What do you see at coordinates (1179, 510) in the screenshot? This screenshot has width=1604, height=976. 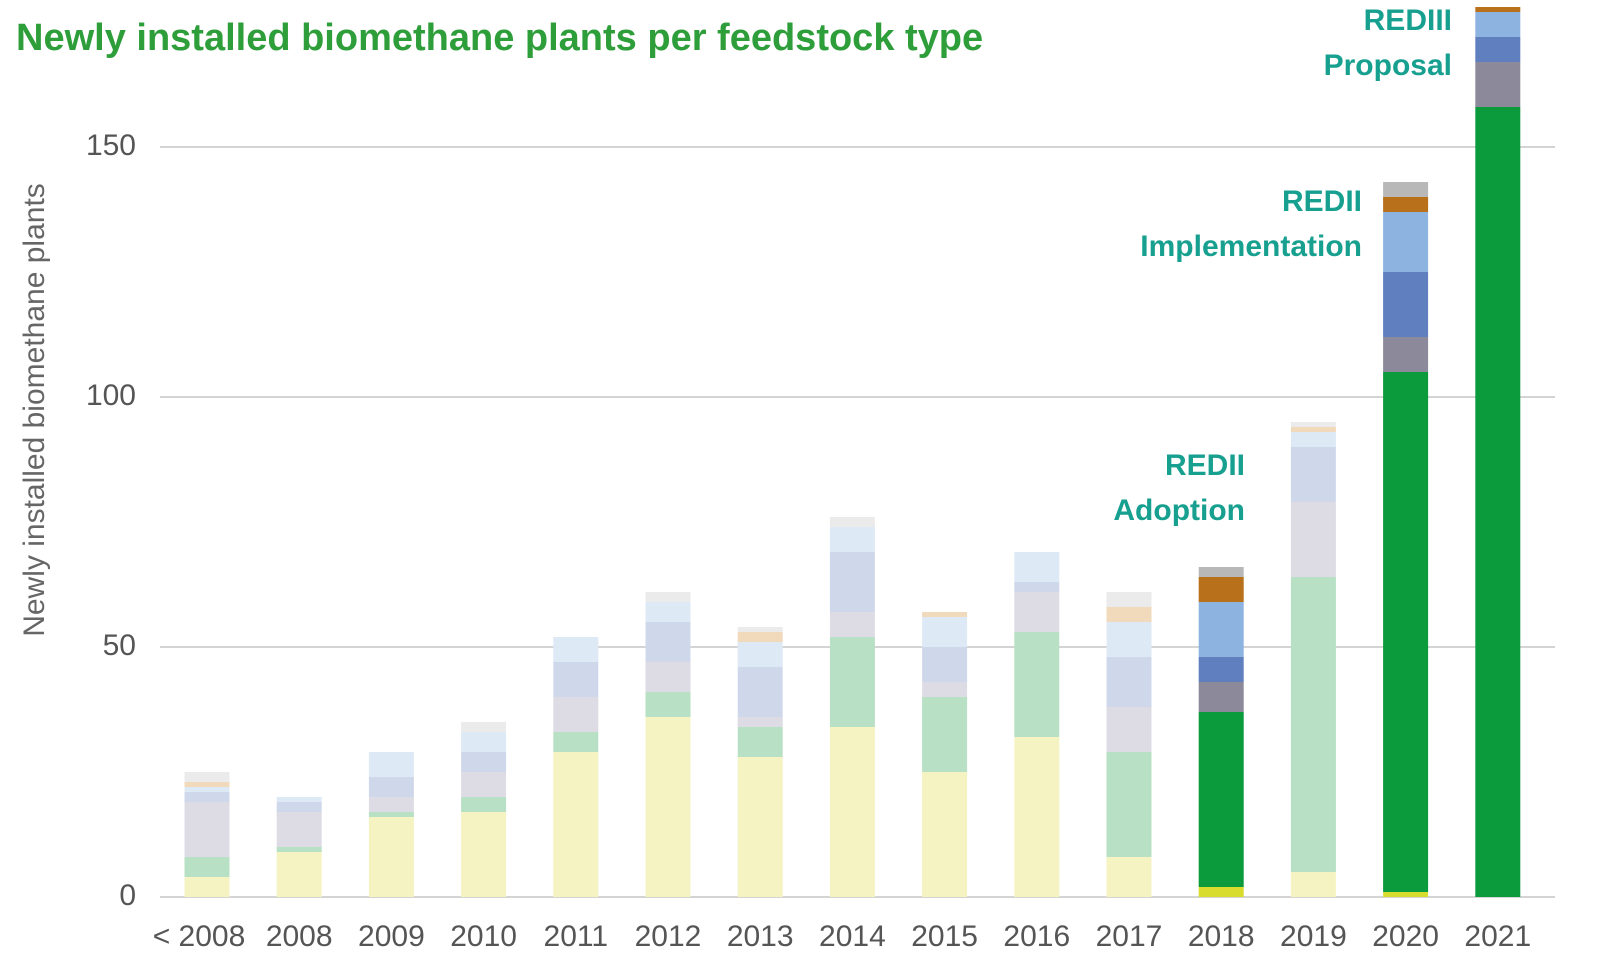 I see `annotation: Adoption` at bounding box center [1179, 510].